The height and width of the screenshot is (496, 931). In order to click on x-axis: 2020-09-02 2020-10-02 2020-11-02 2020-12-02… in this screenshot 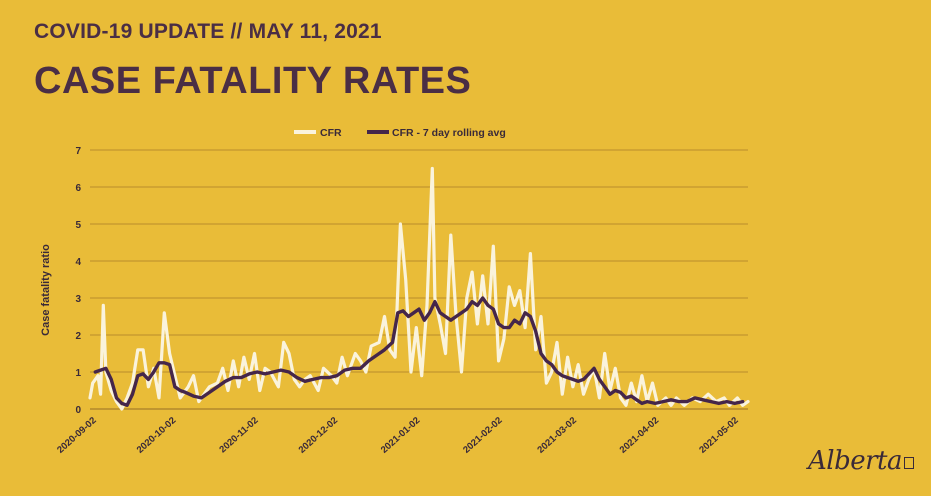, I will do `click(398, 435)`.